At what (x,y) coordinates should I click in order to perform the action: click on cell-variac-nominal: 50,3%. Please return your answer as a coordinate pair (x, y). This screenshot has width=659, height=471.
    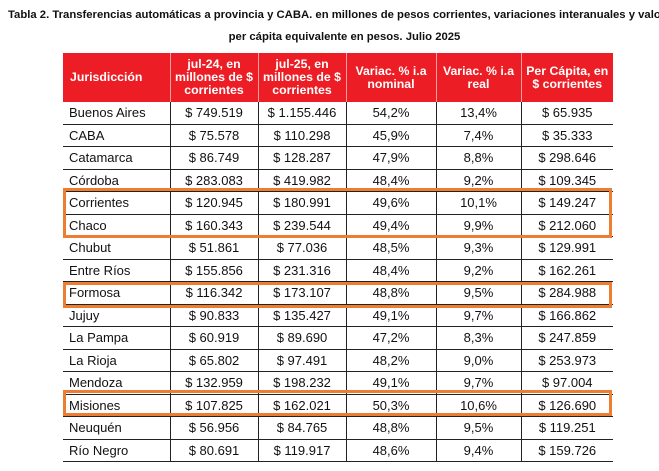
    Looking at the image, I should click on (391, 405).